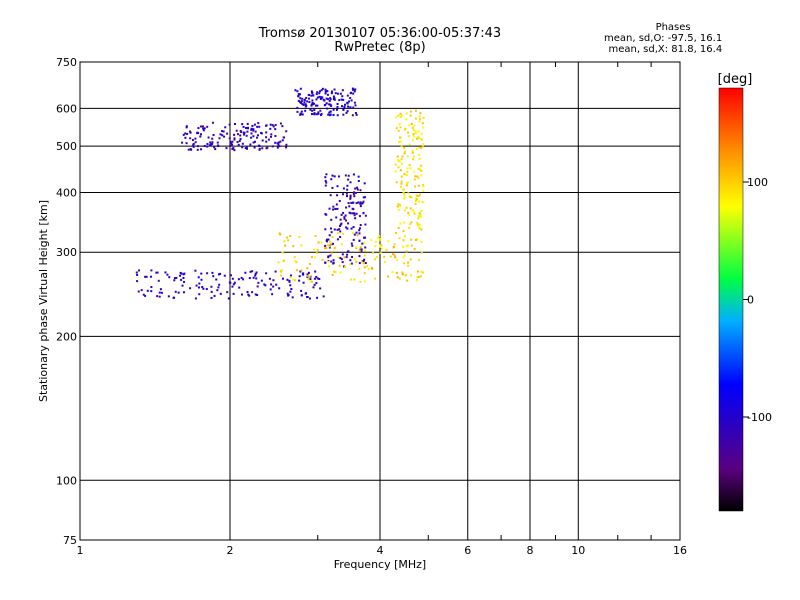 The width and height of the screenshot is (800, 600). Describe the element at coordinates (735, 79) in the screenshot. I see `colorbar-label: [deg]` at that location.